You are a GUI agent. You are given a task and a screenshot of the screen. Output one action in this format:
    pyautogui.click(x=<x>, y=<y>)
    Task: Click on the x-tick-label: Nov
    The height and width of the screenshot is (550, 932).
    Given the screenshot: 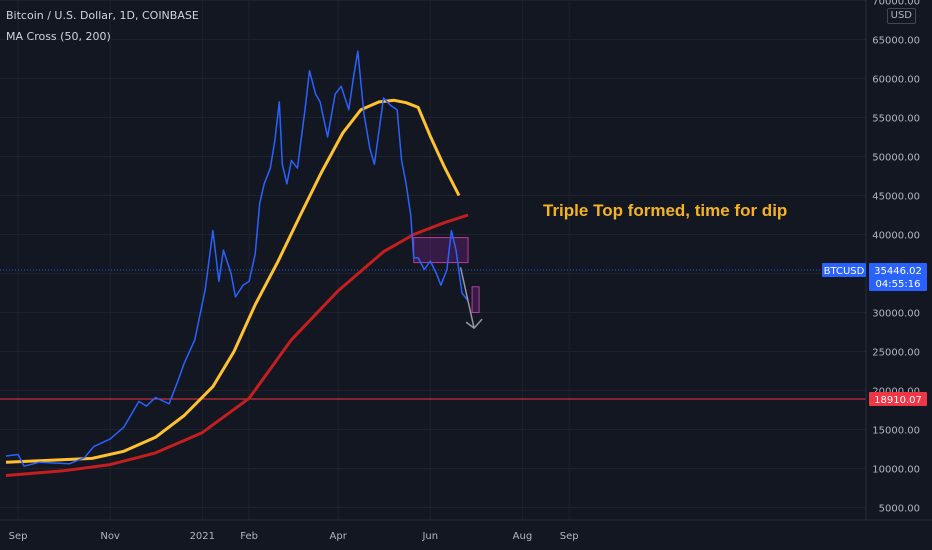 What is the action you would take?
    pyautogui.click(x=110, y=536)
    